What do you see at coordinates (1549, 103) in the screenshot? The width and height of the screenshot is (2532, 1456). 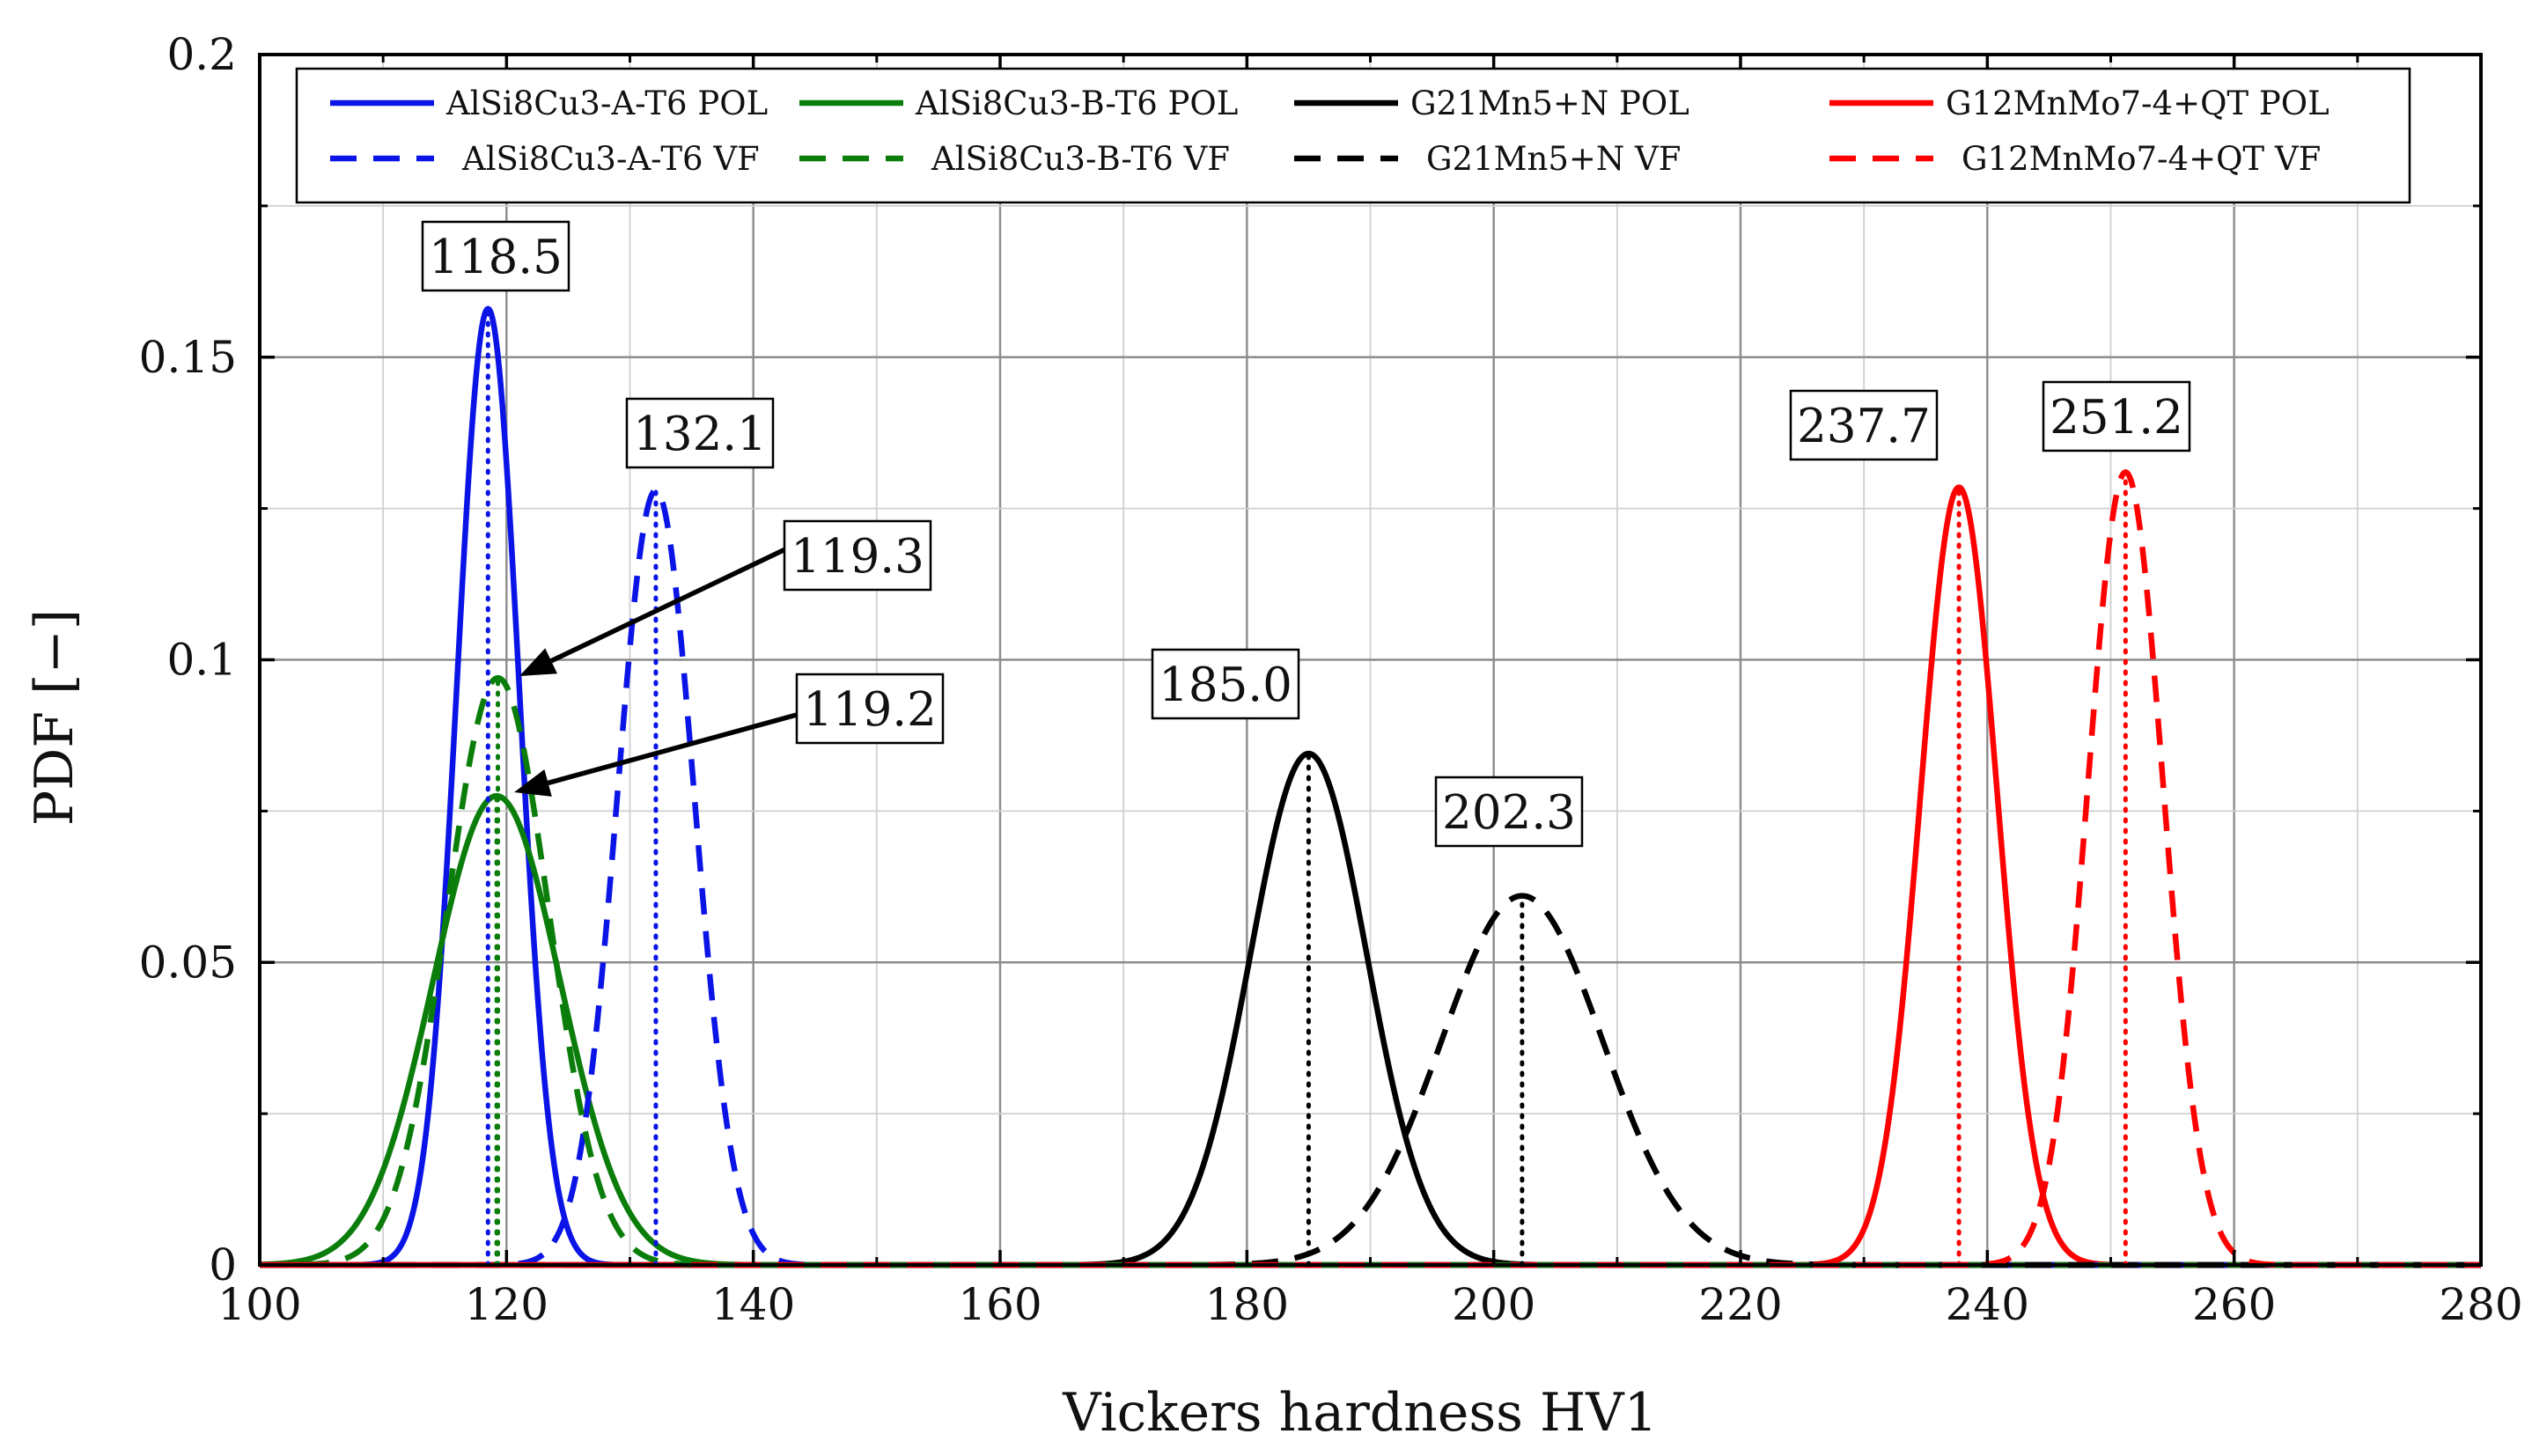 I see `legend-label-2: G21Mn5+N POL` at bounding box center [1549, 103].